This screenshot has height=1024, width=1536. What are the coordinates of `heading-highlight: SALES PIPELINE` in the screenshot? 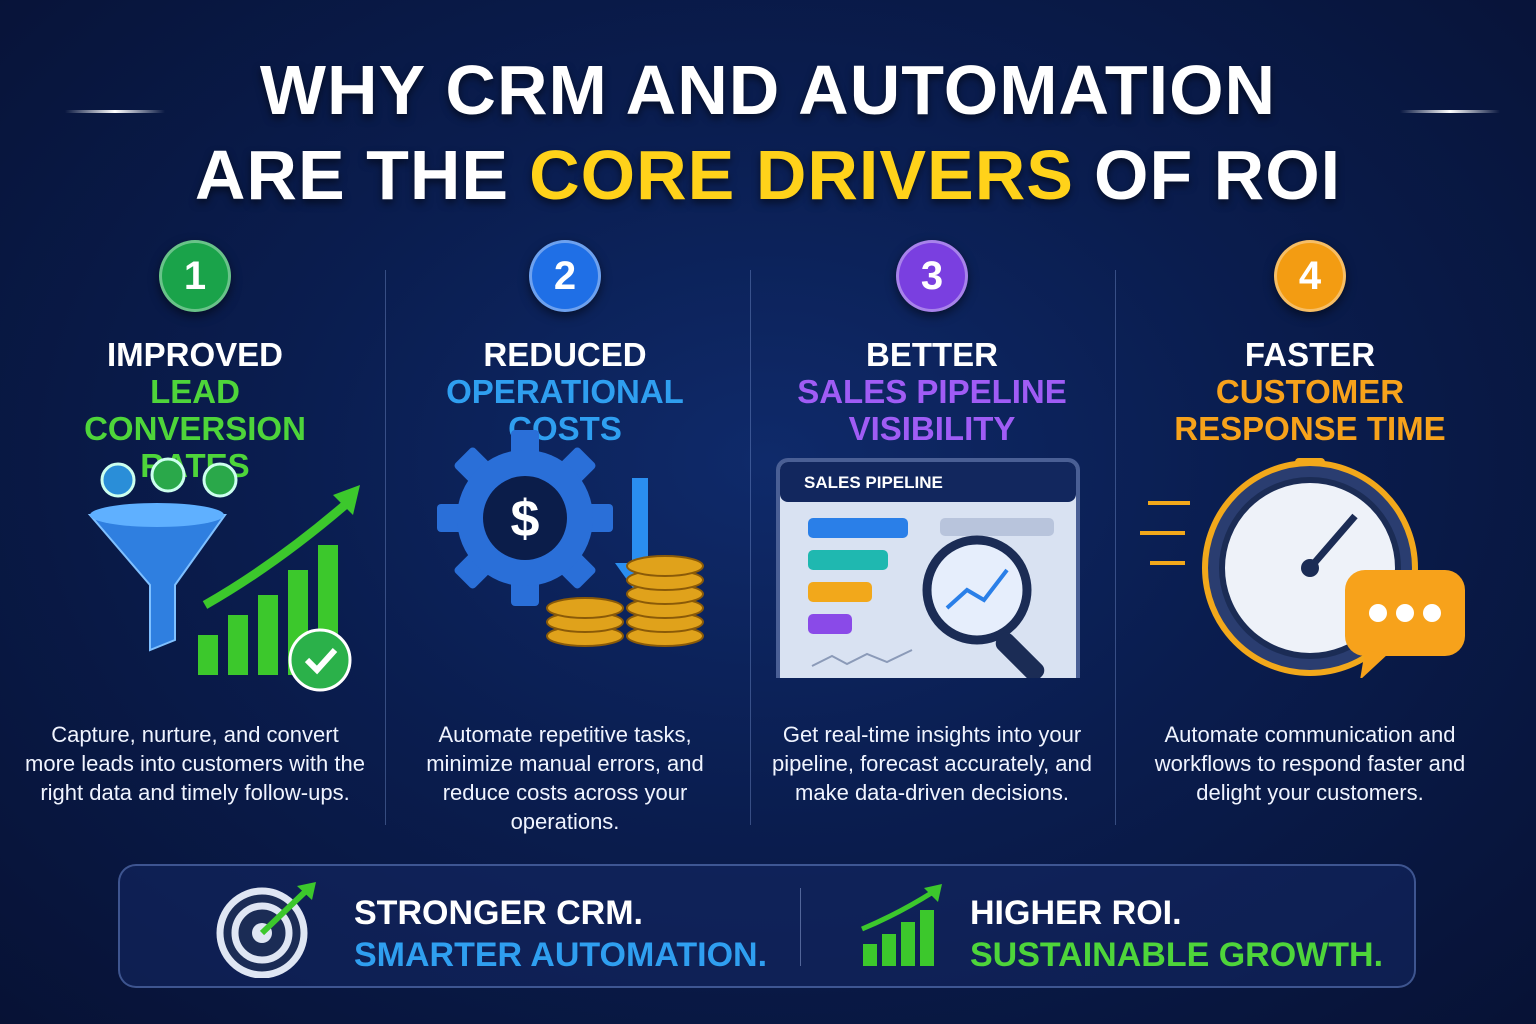 It's located at (932, 391).